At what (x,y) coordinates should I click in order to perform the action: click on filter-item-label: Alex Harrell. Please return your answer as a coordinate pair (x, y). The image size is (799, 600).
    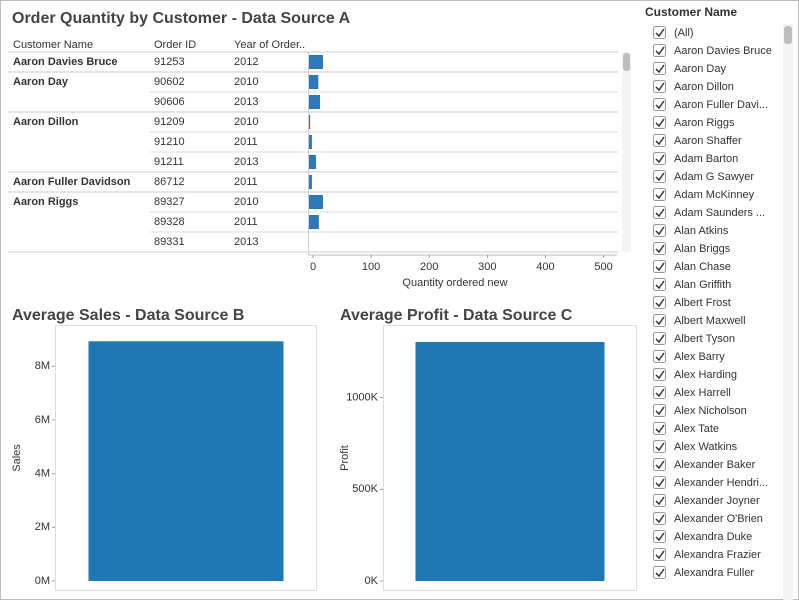
    Looking at the image, I should click on (702, 393).